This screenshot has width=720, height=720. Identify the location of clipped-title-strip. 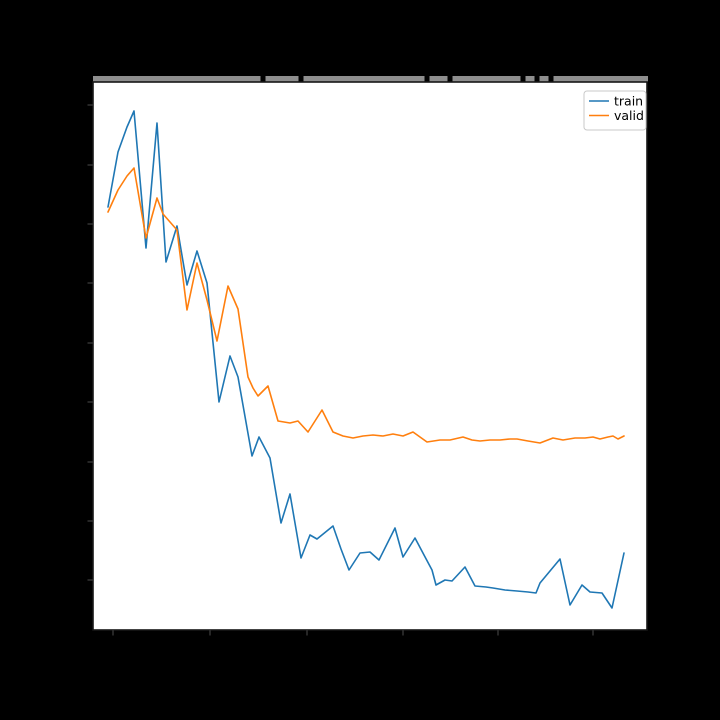
(370, 79).